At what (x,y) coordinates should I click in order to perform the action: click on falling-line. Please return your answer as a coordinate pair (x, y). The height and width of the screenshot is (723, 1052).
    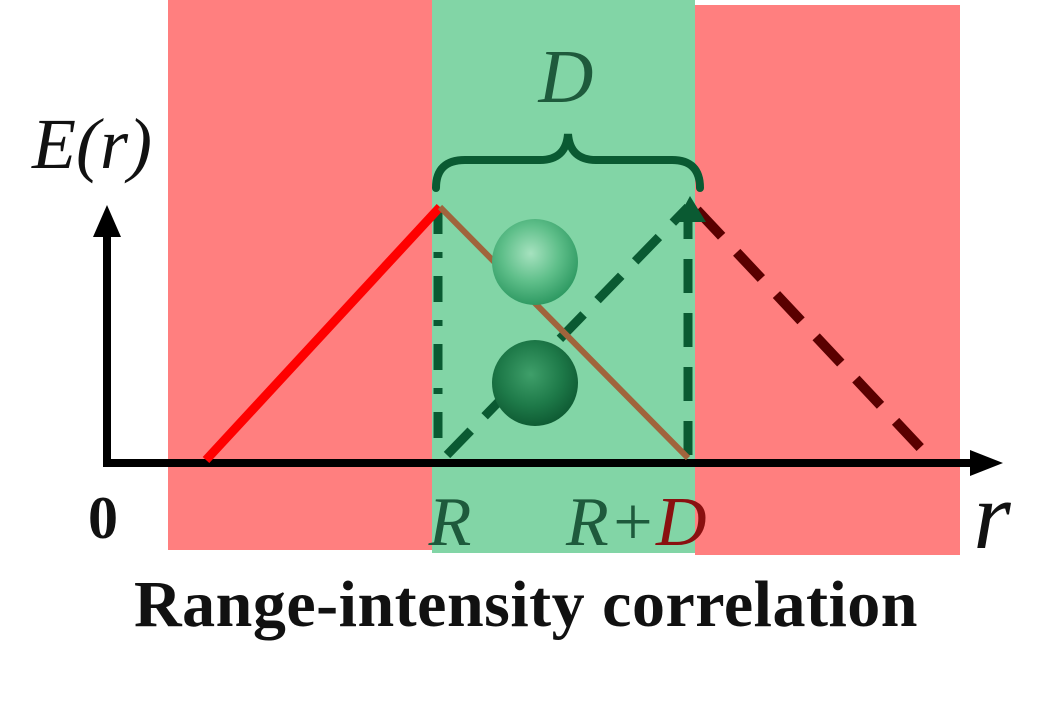
    Looking at the image, I should click on (564, 332).